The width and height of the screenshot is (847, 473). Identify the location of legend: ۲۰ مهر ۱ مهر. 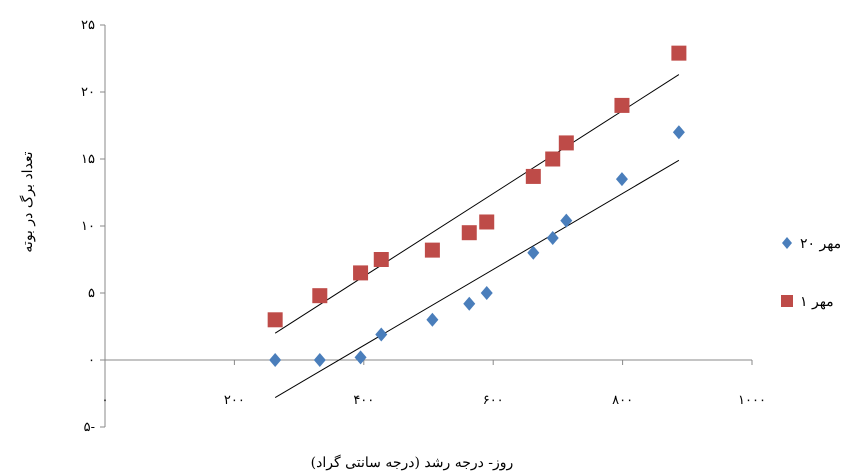
(811, 273).